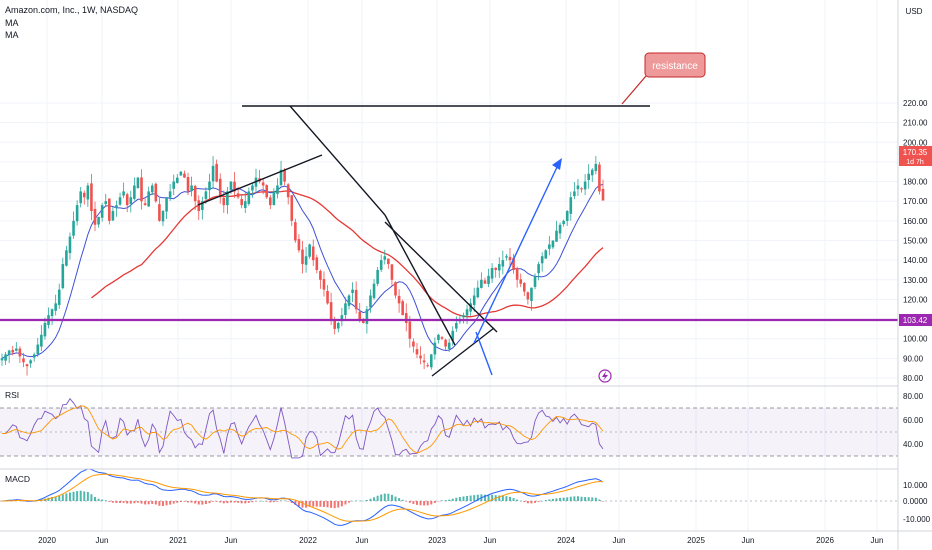 The height and width of the screenshot is (550, 932). I want to click on time-tick: 2026, so click(825, 540).